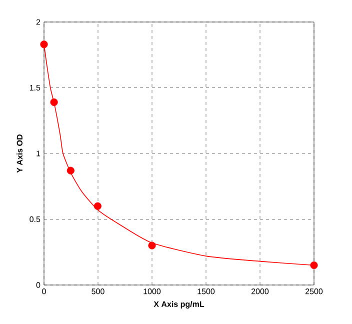  I want to click on x-tick-label: 1500, so click(206, 291).